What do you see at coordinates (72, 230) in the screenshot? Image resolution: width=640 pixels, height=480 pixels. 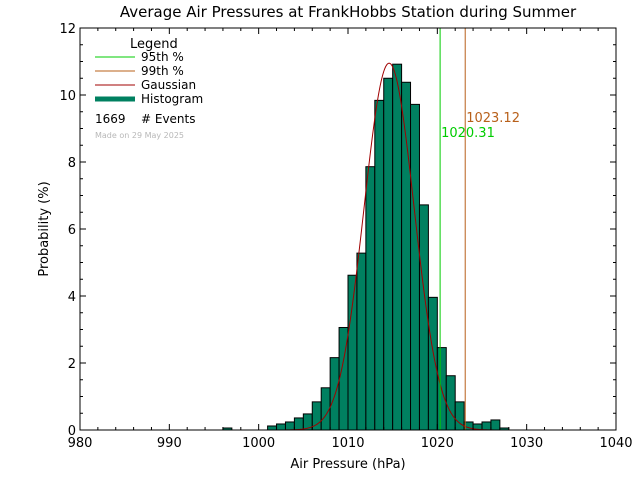 I see `y-tick-label: 6` at bounding box center [72, 230].